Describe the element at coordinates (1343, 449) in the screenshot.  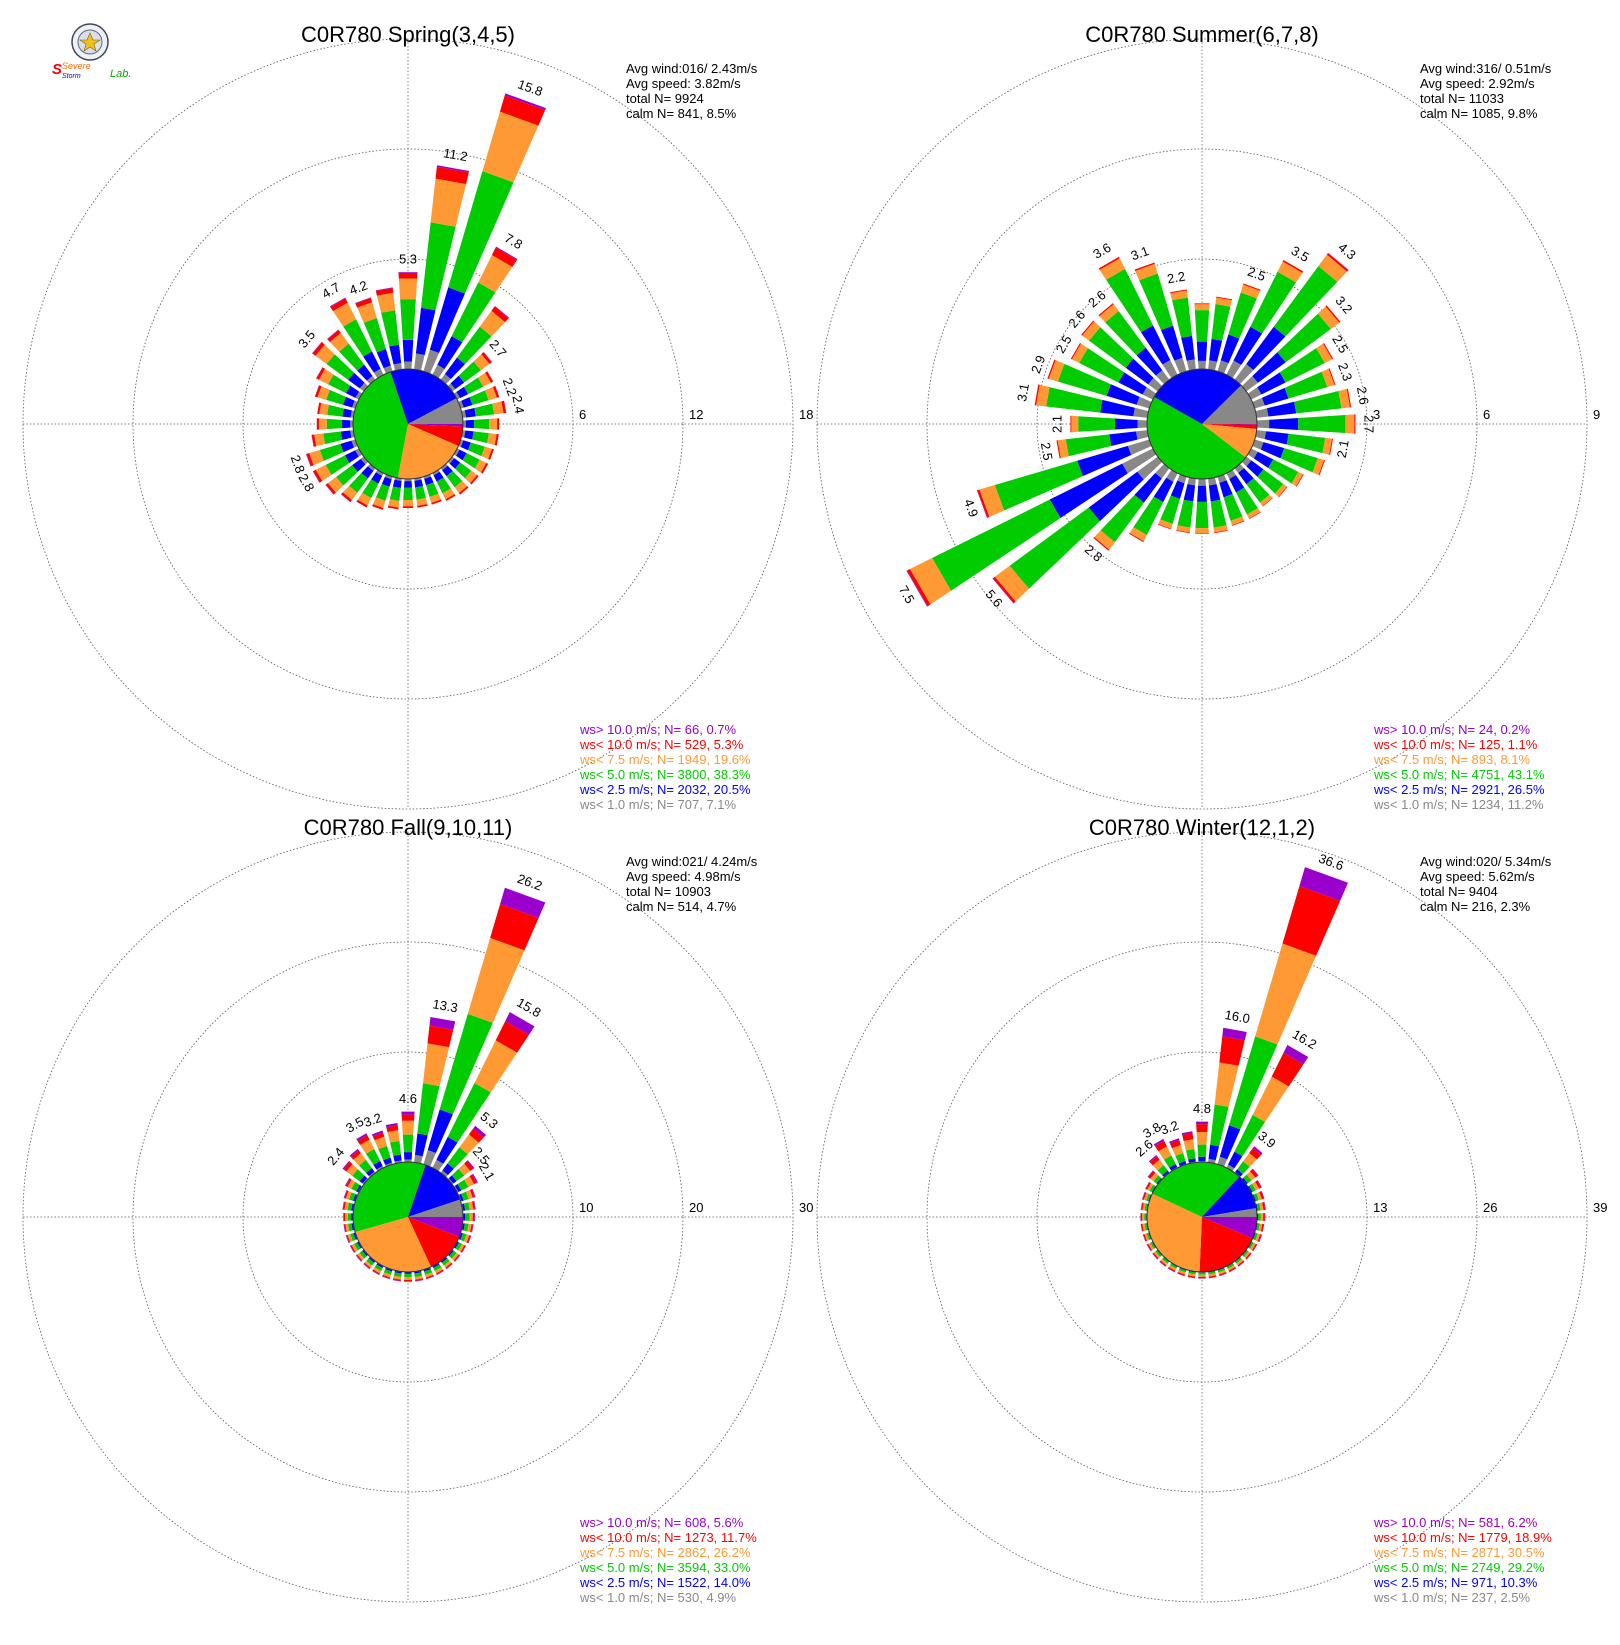
I see `bar-label: 2.1` at that location.